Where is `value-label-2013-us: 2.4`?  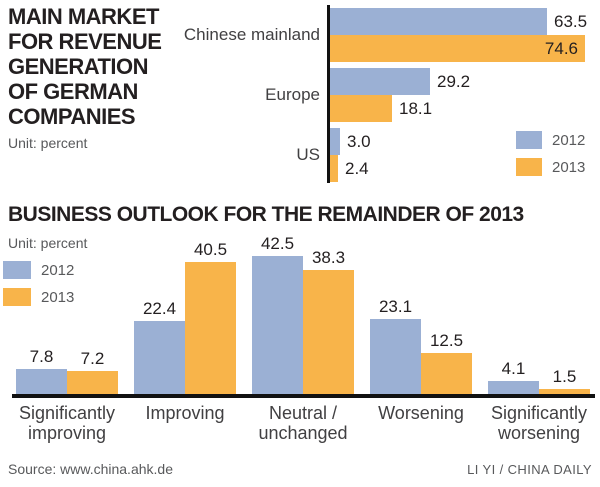 value-label-2013-us: 2.4 is located at coordinates (357, 168).